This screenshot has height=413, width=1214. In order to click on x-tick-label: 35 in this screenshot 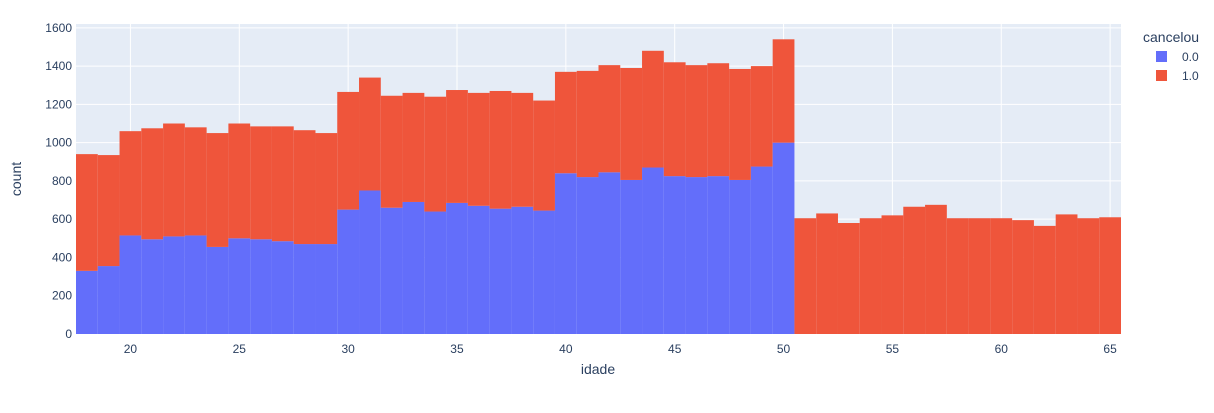, I will do `click(457, 349)`.